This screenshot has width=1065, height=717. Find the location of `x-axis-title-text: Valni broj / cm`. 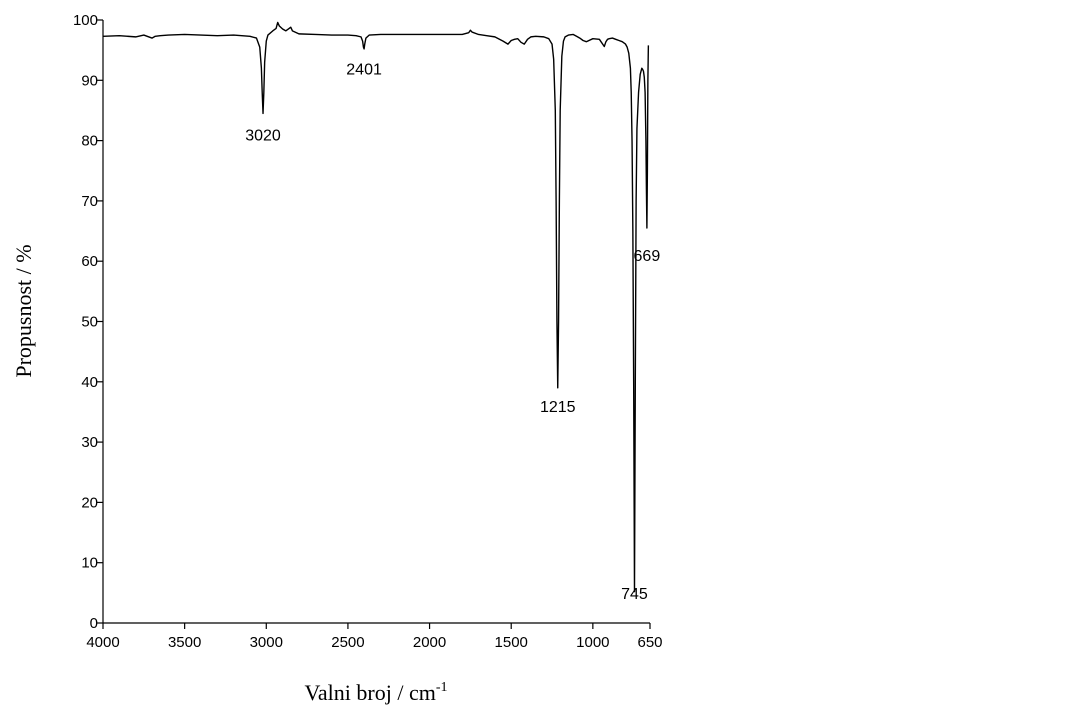

x-axis-title-text: Valni broj / cm is located at coordinates (369, 692).